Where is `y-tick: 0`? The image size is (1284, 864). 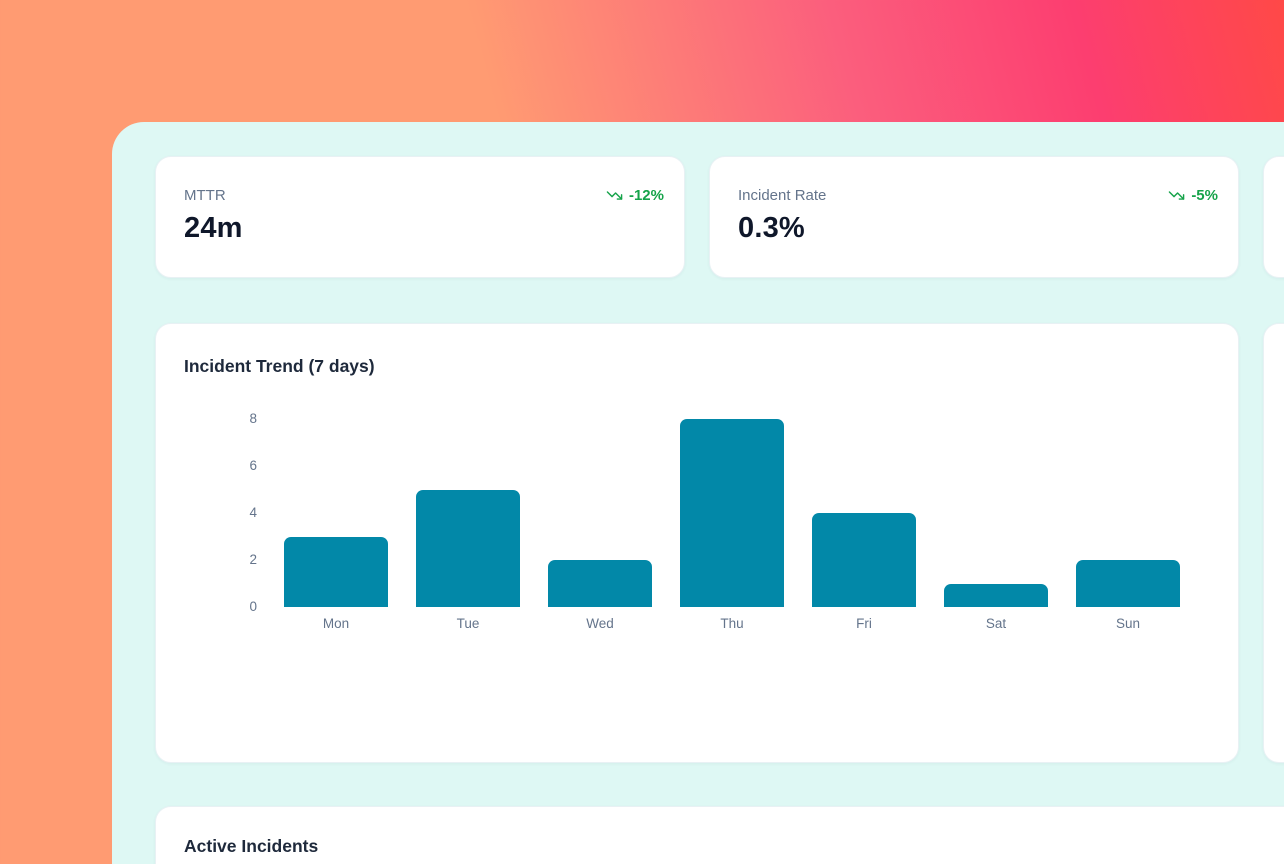
y-tick: 0 is located at coordinates (253, 606).